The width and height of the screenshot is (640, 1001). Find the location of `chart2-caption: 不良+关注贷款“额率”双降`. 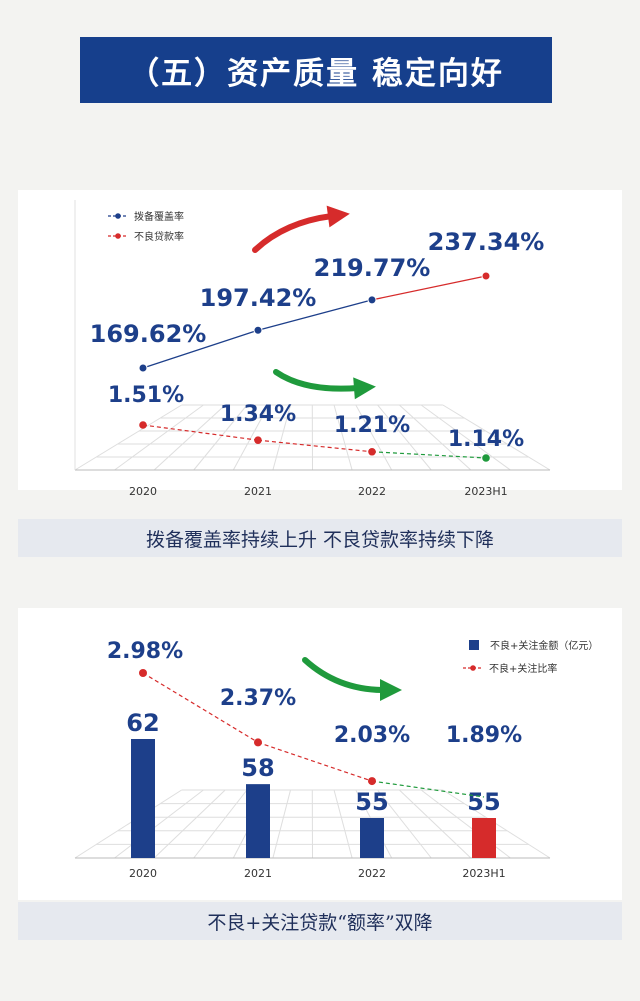

chart2-caption: 不良+关注贷款“额率”双降 is located at coordinates (320, 921).